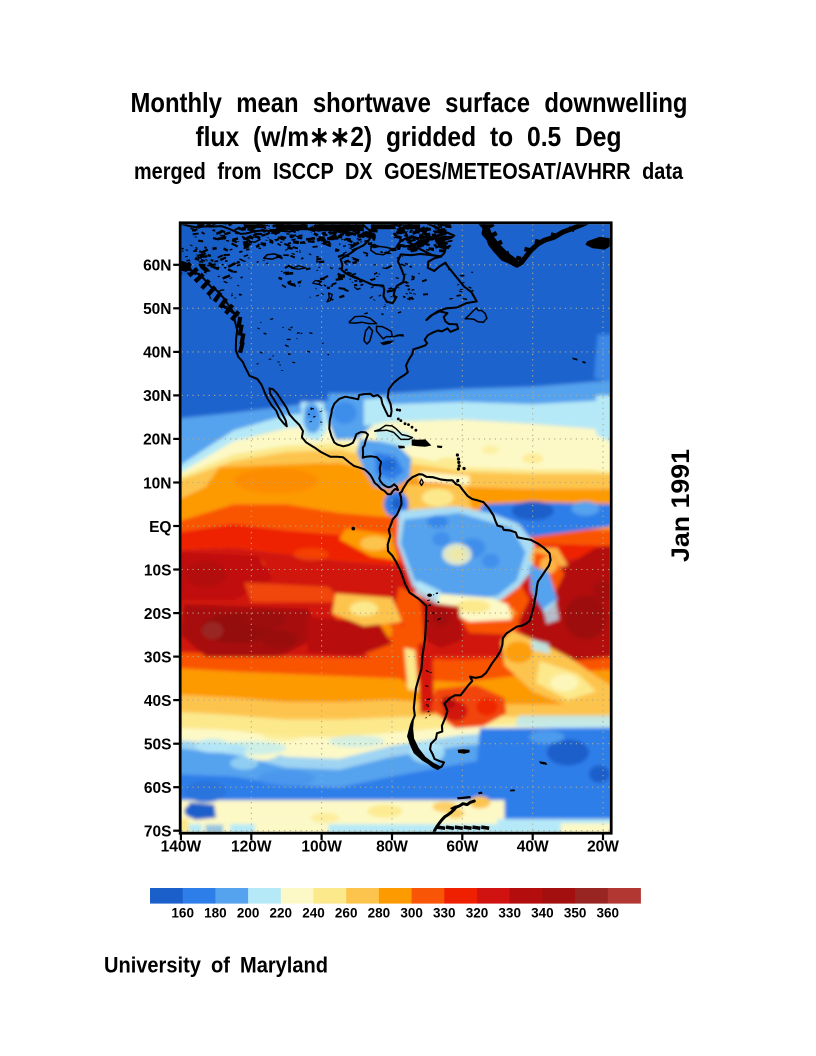 The image size is (816, 1056). Describe the element at coordinates (542, 913) in the screenshot. I see `svg-text: 340` at that location.